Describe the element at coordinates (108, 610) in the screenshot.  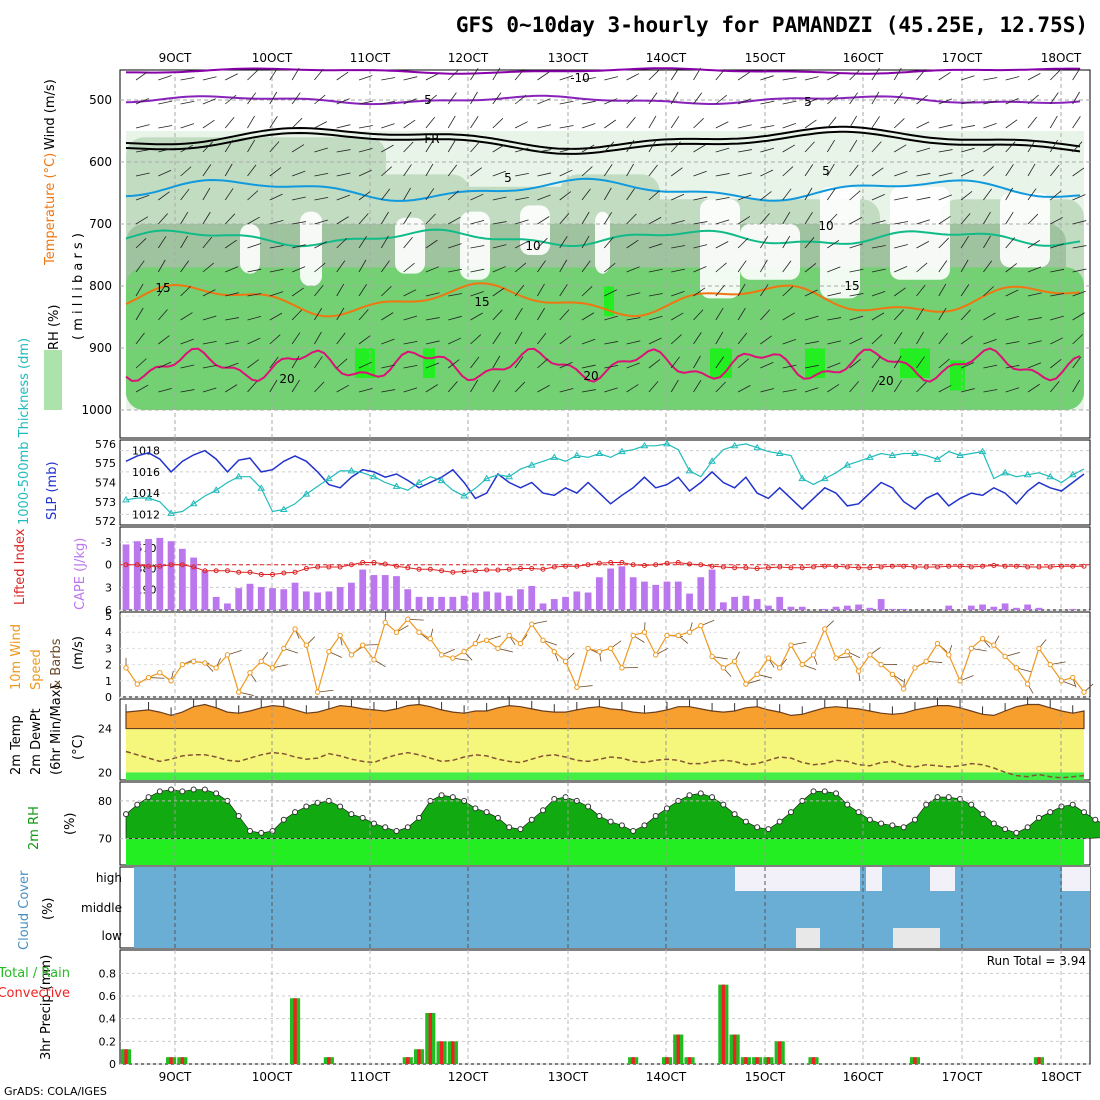
I see `li-tick-label: 6` at that location.